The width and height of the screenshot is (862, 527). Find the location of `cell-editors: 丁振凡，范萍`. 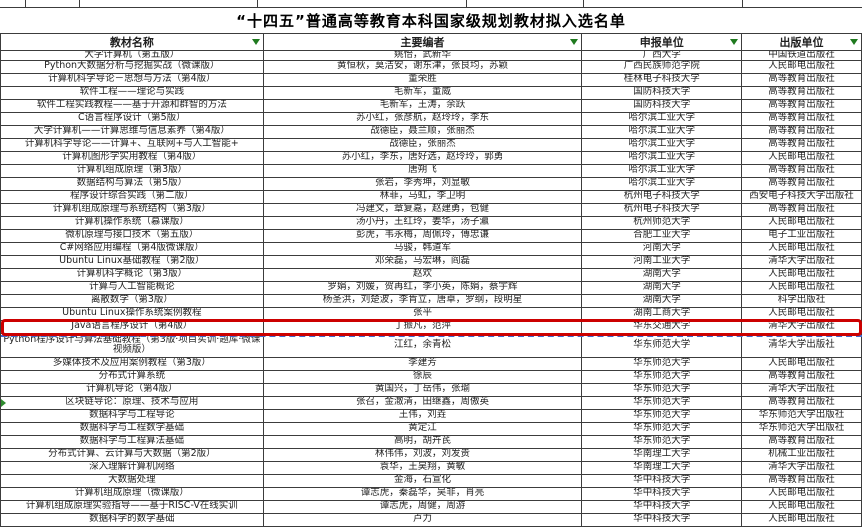

cell-editors: 丁振凡，范萍 is located at coordinates (423, 326).